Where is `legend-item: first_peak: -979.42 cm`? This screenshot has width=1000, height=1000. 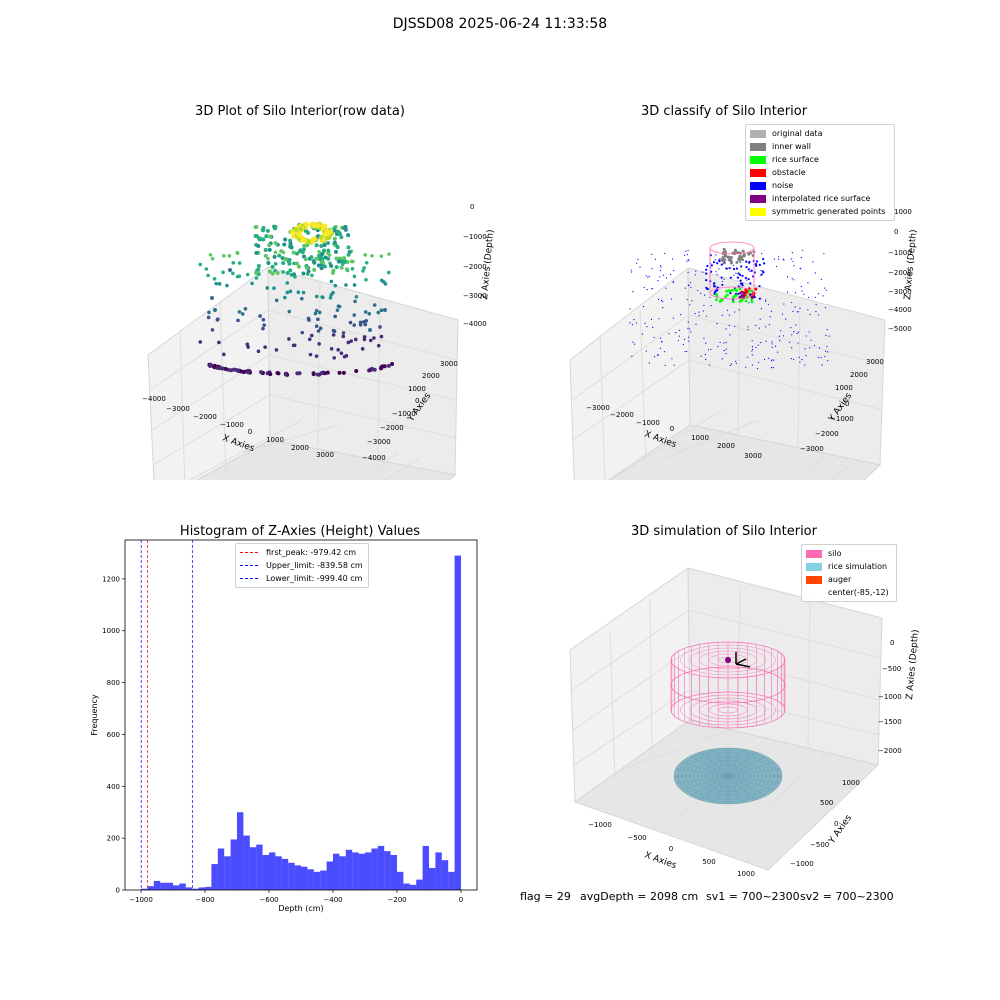
legend-item: first_peak: -979.42 cm is located at coordinates (302, 552).